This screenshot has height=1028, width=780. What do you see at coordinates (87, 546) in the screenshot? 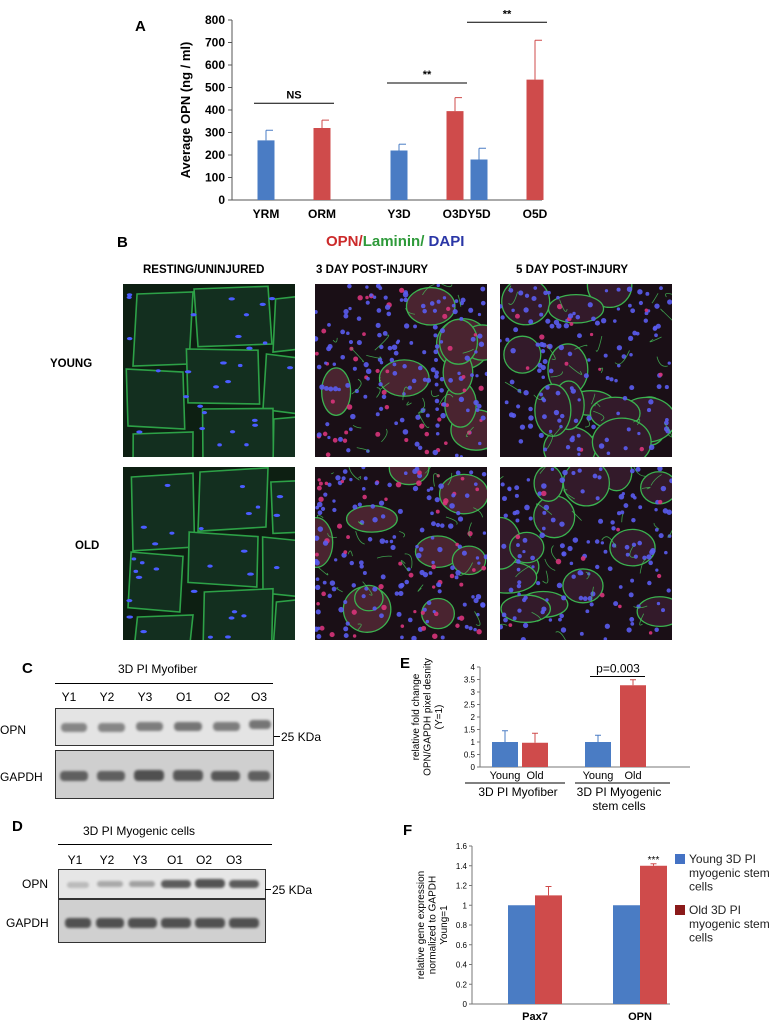
I see `row-label-old: OLD` at bounding box center [87, 546].